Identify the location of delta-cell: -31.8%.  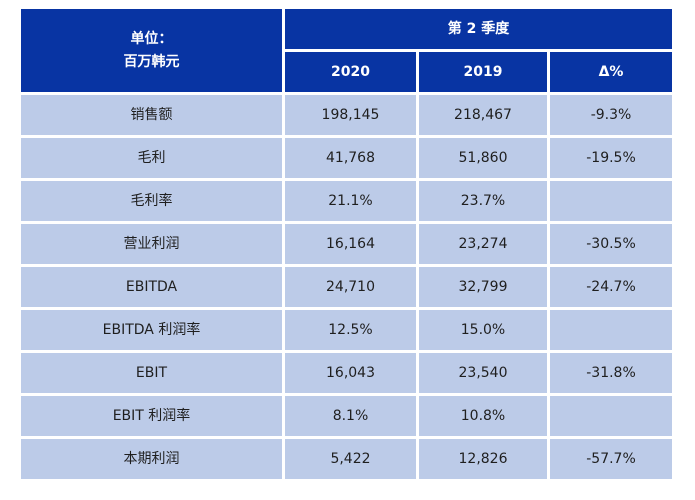
(611, 373).